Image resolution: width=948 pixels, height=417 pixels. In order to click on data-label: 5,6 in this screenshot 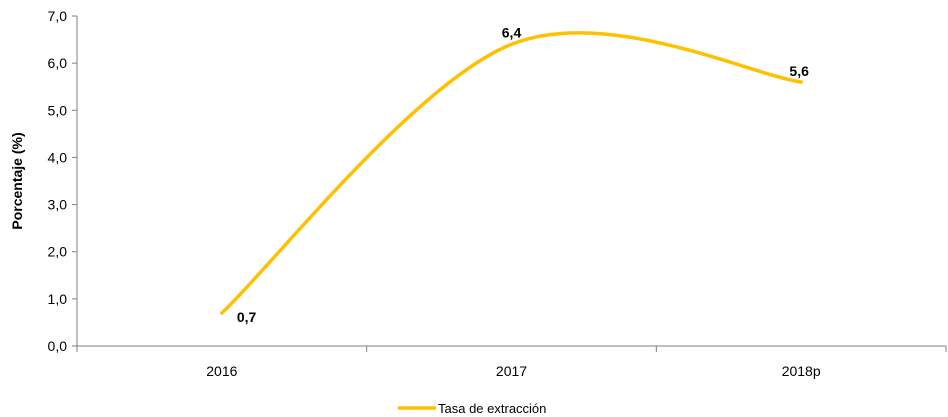, I will do `click(799, 71)`.